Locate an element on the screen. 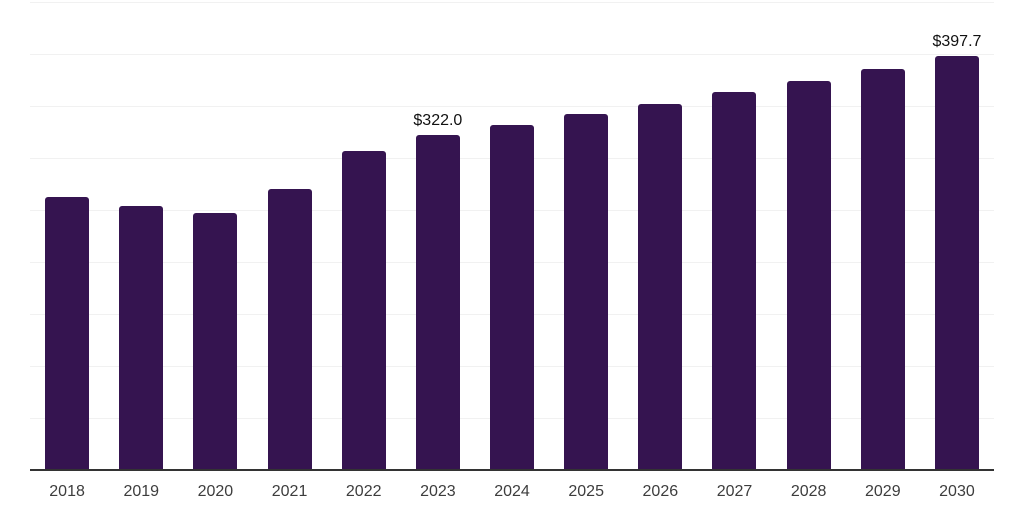  bar-2020 is located at coordinates (215, 341).